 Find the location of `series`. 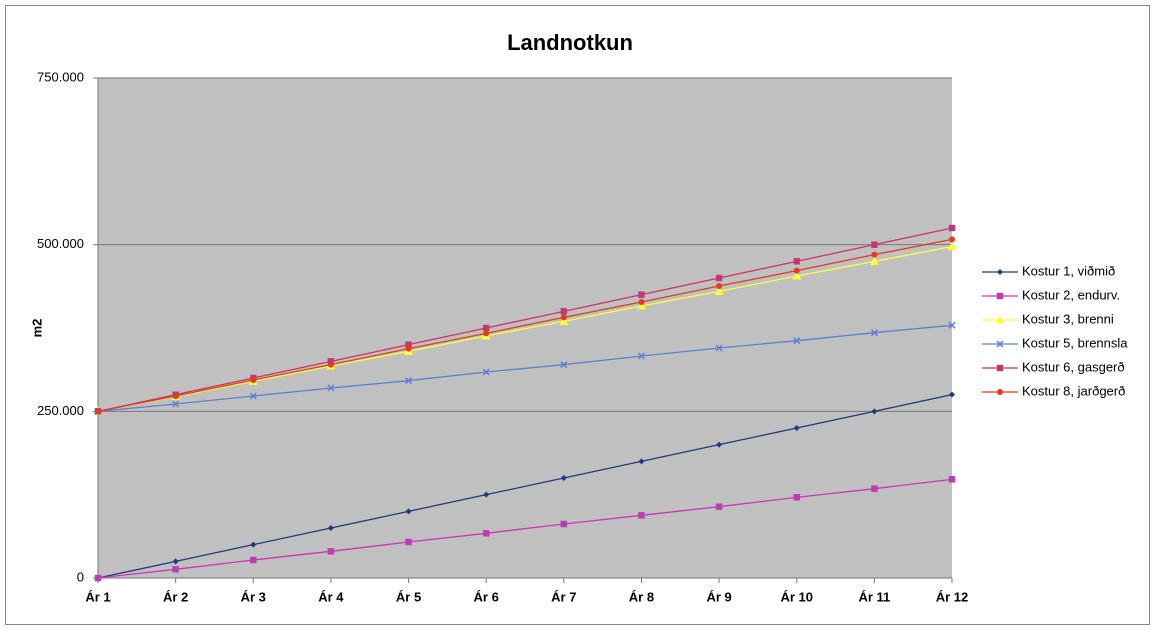

series is located at coordinates (525, 529).